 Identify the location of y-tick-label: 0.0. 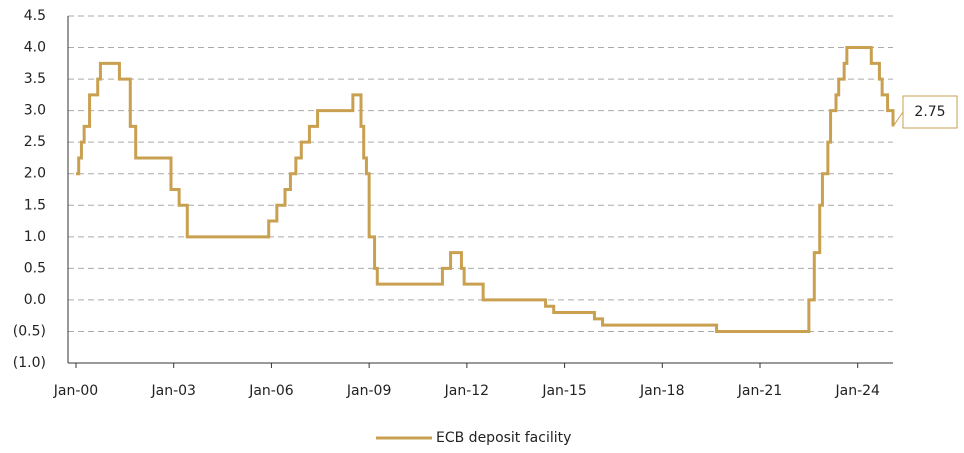
(35, 300).